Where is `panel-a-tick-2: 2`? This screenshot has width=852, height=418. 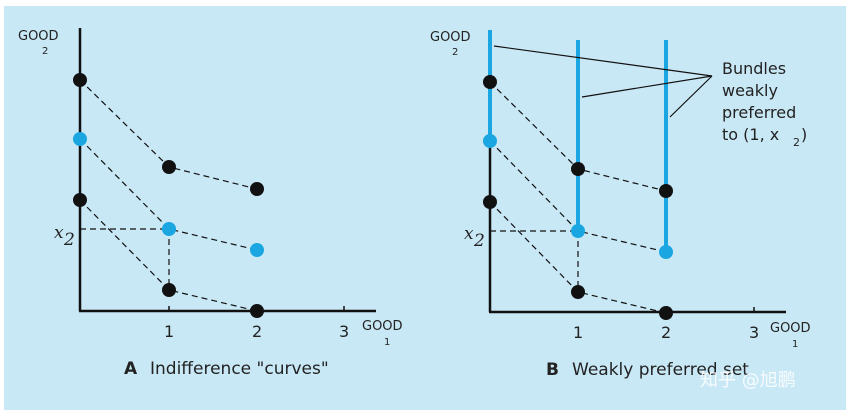 panel-a-tick-2: 2 is located at coordinates (257, 331).